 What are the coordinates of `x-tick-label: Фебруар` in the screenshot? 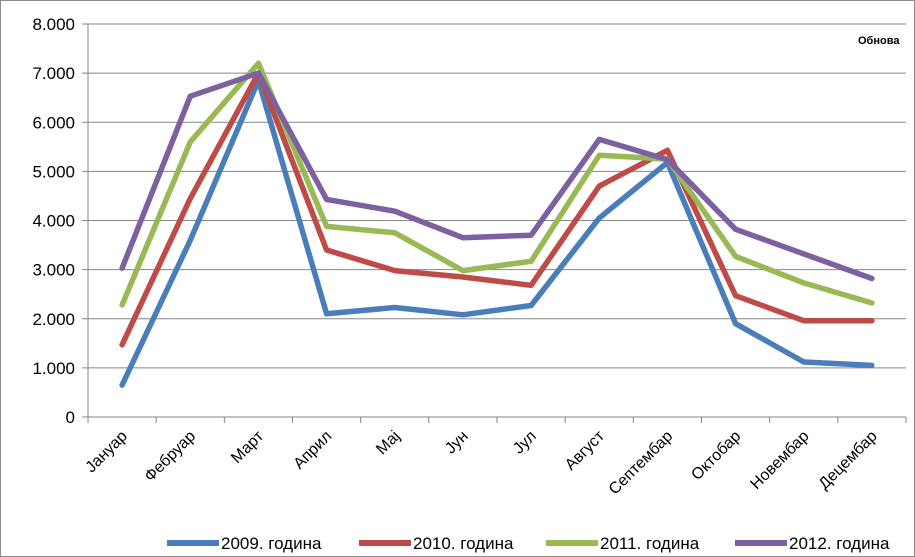 It's located at (171, 457).